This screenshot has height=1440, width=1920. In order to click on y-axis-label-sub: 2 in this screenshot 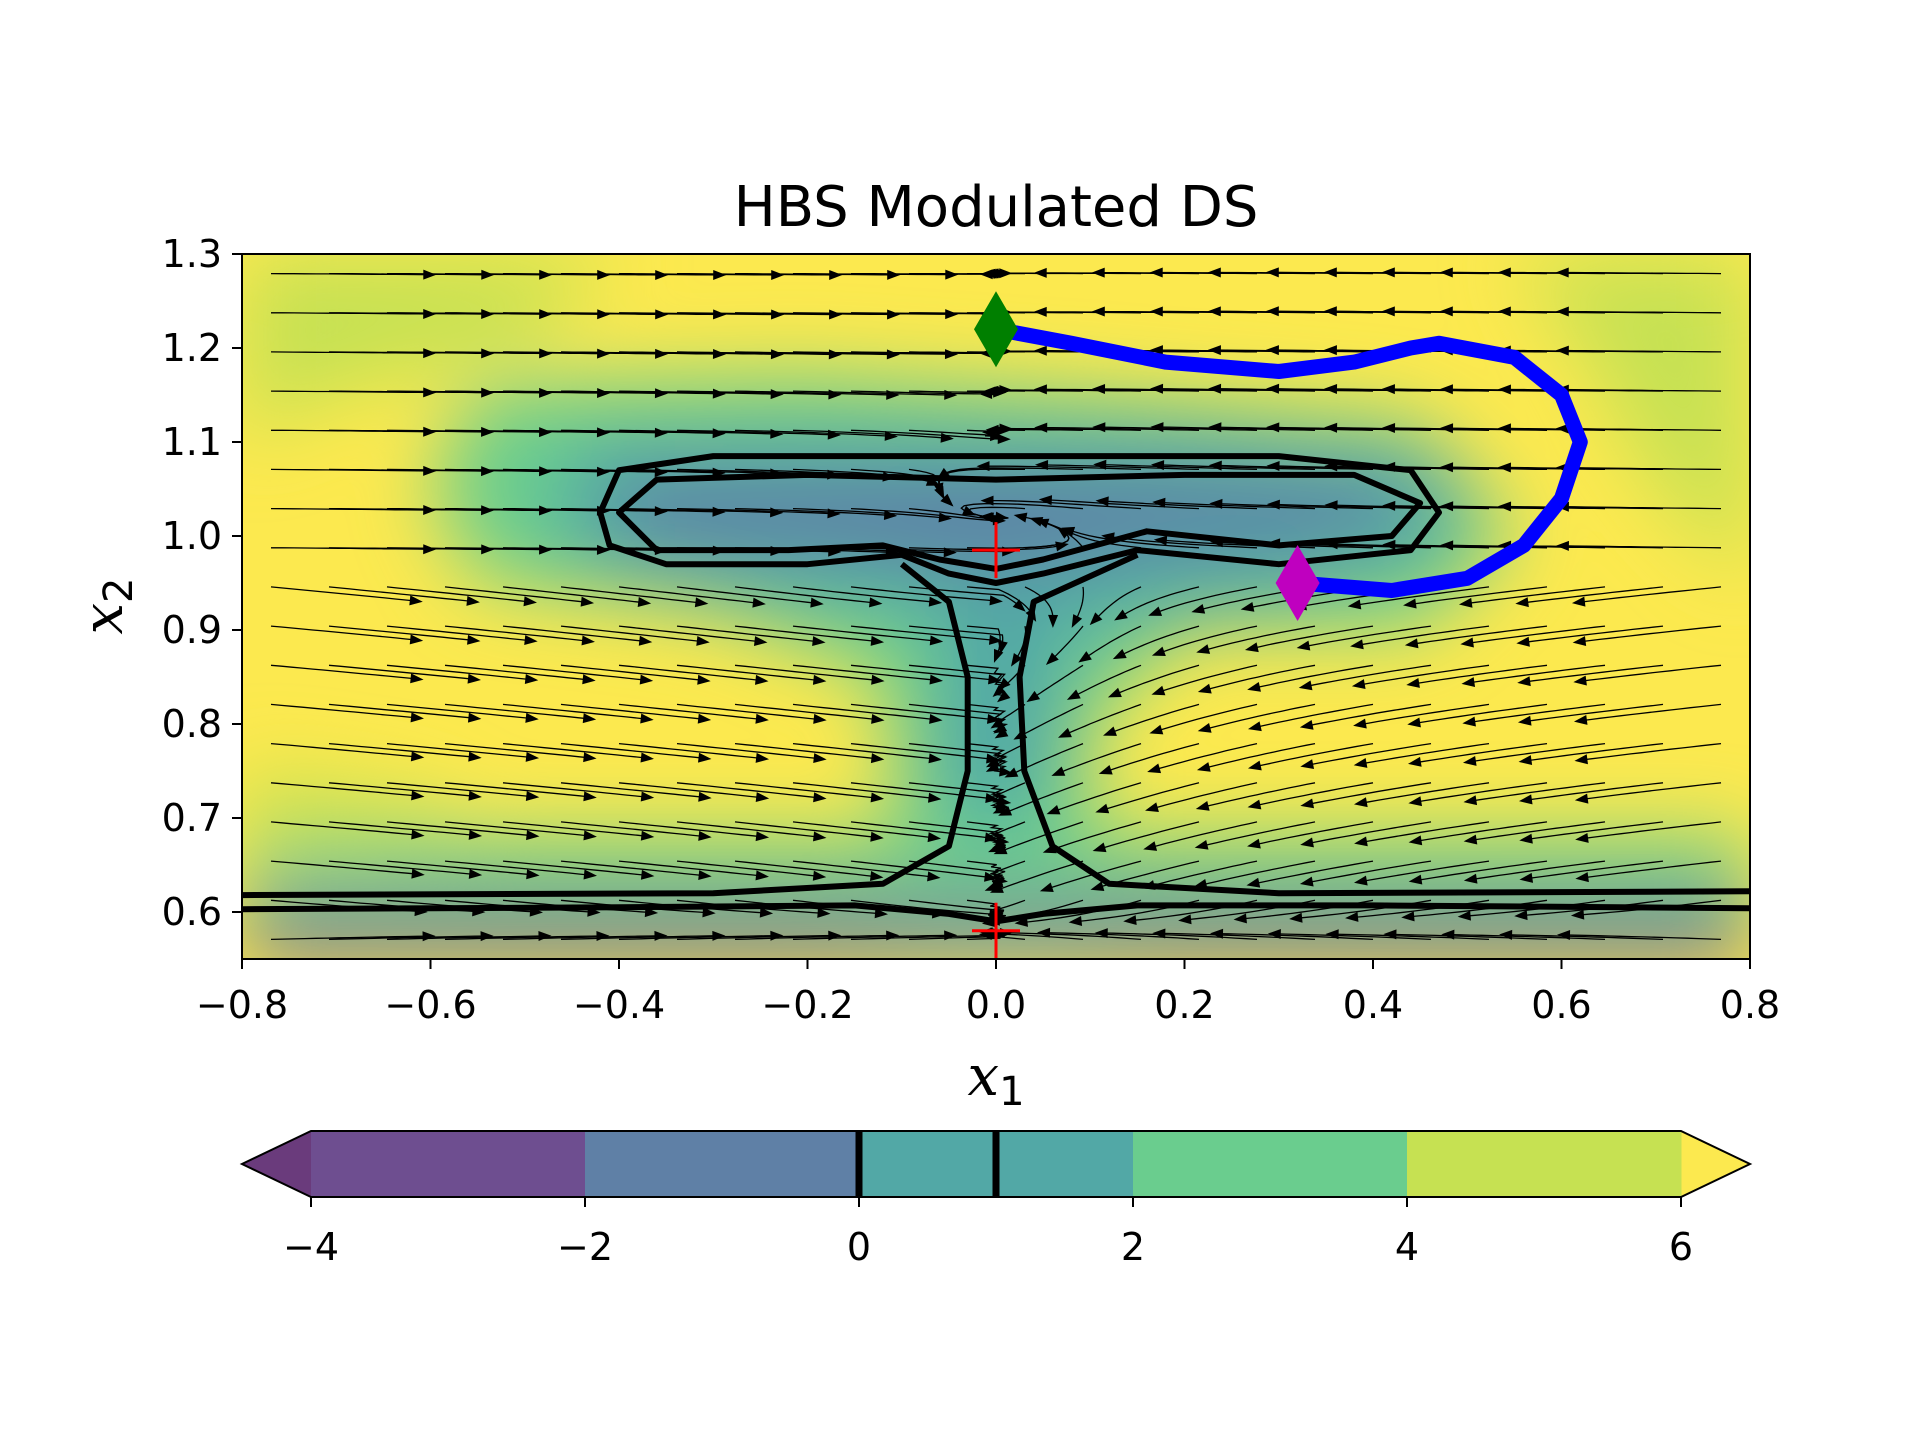, I will do `click(119, 589)`.